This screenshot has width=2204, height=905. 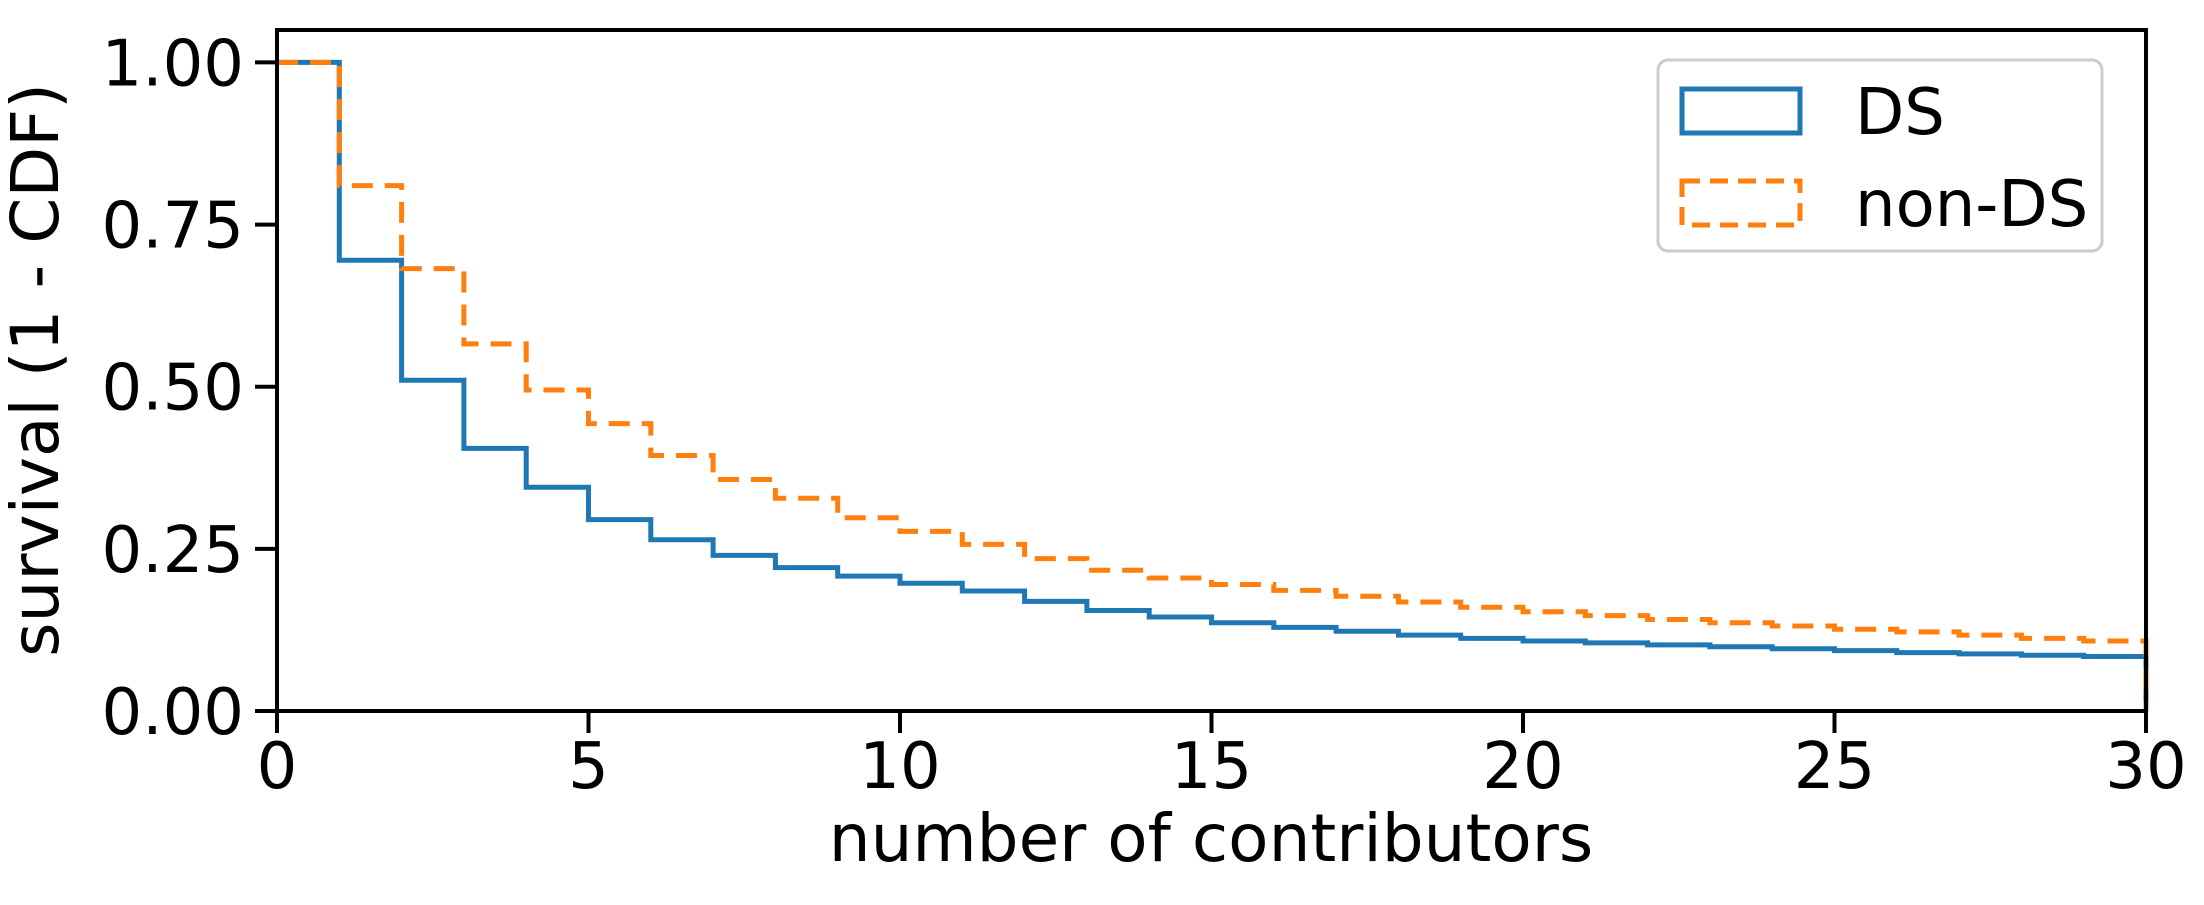 I want to click on x-tick-label: 10, so click(x=899, y=767).